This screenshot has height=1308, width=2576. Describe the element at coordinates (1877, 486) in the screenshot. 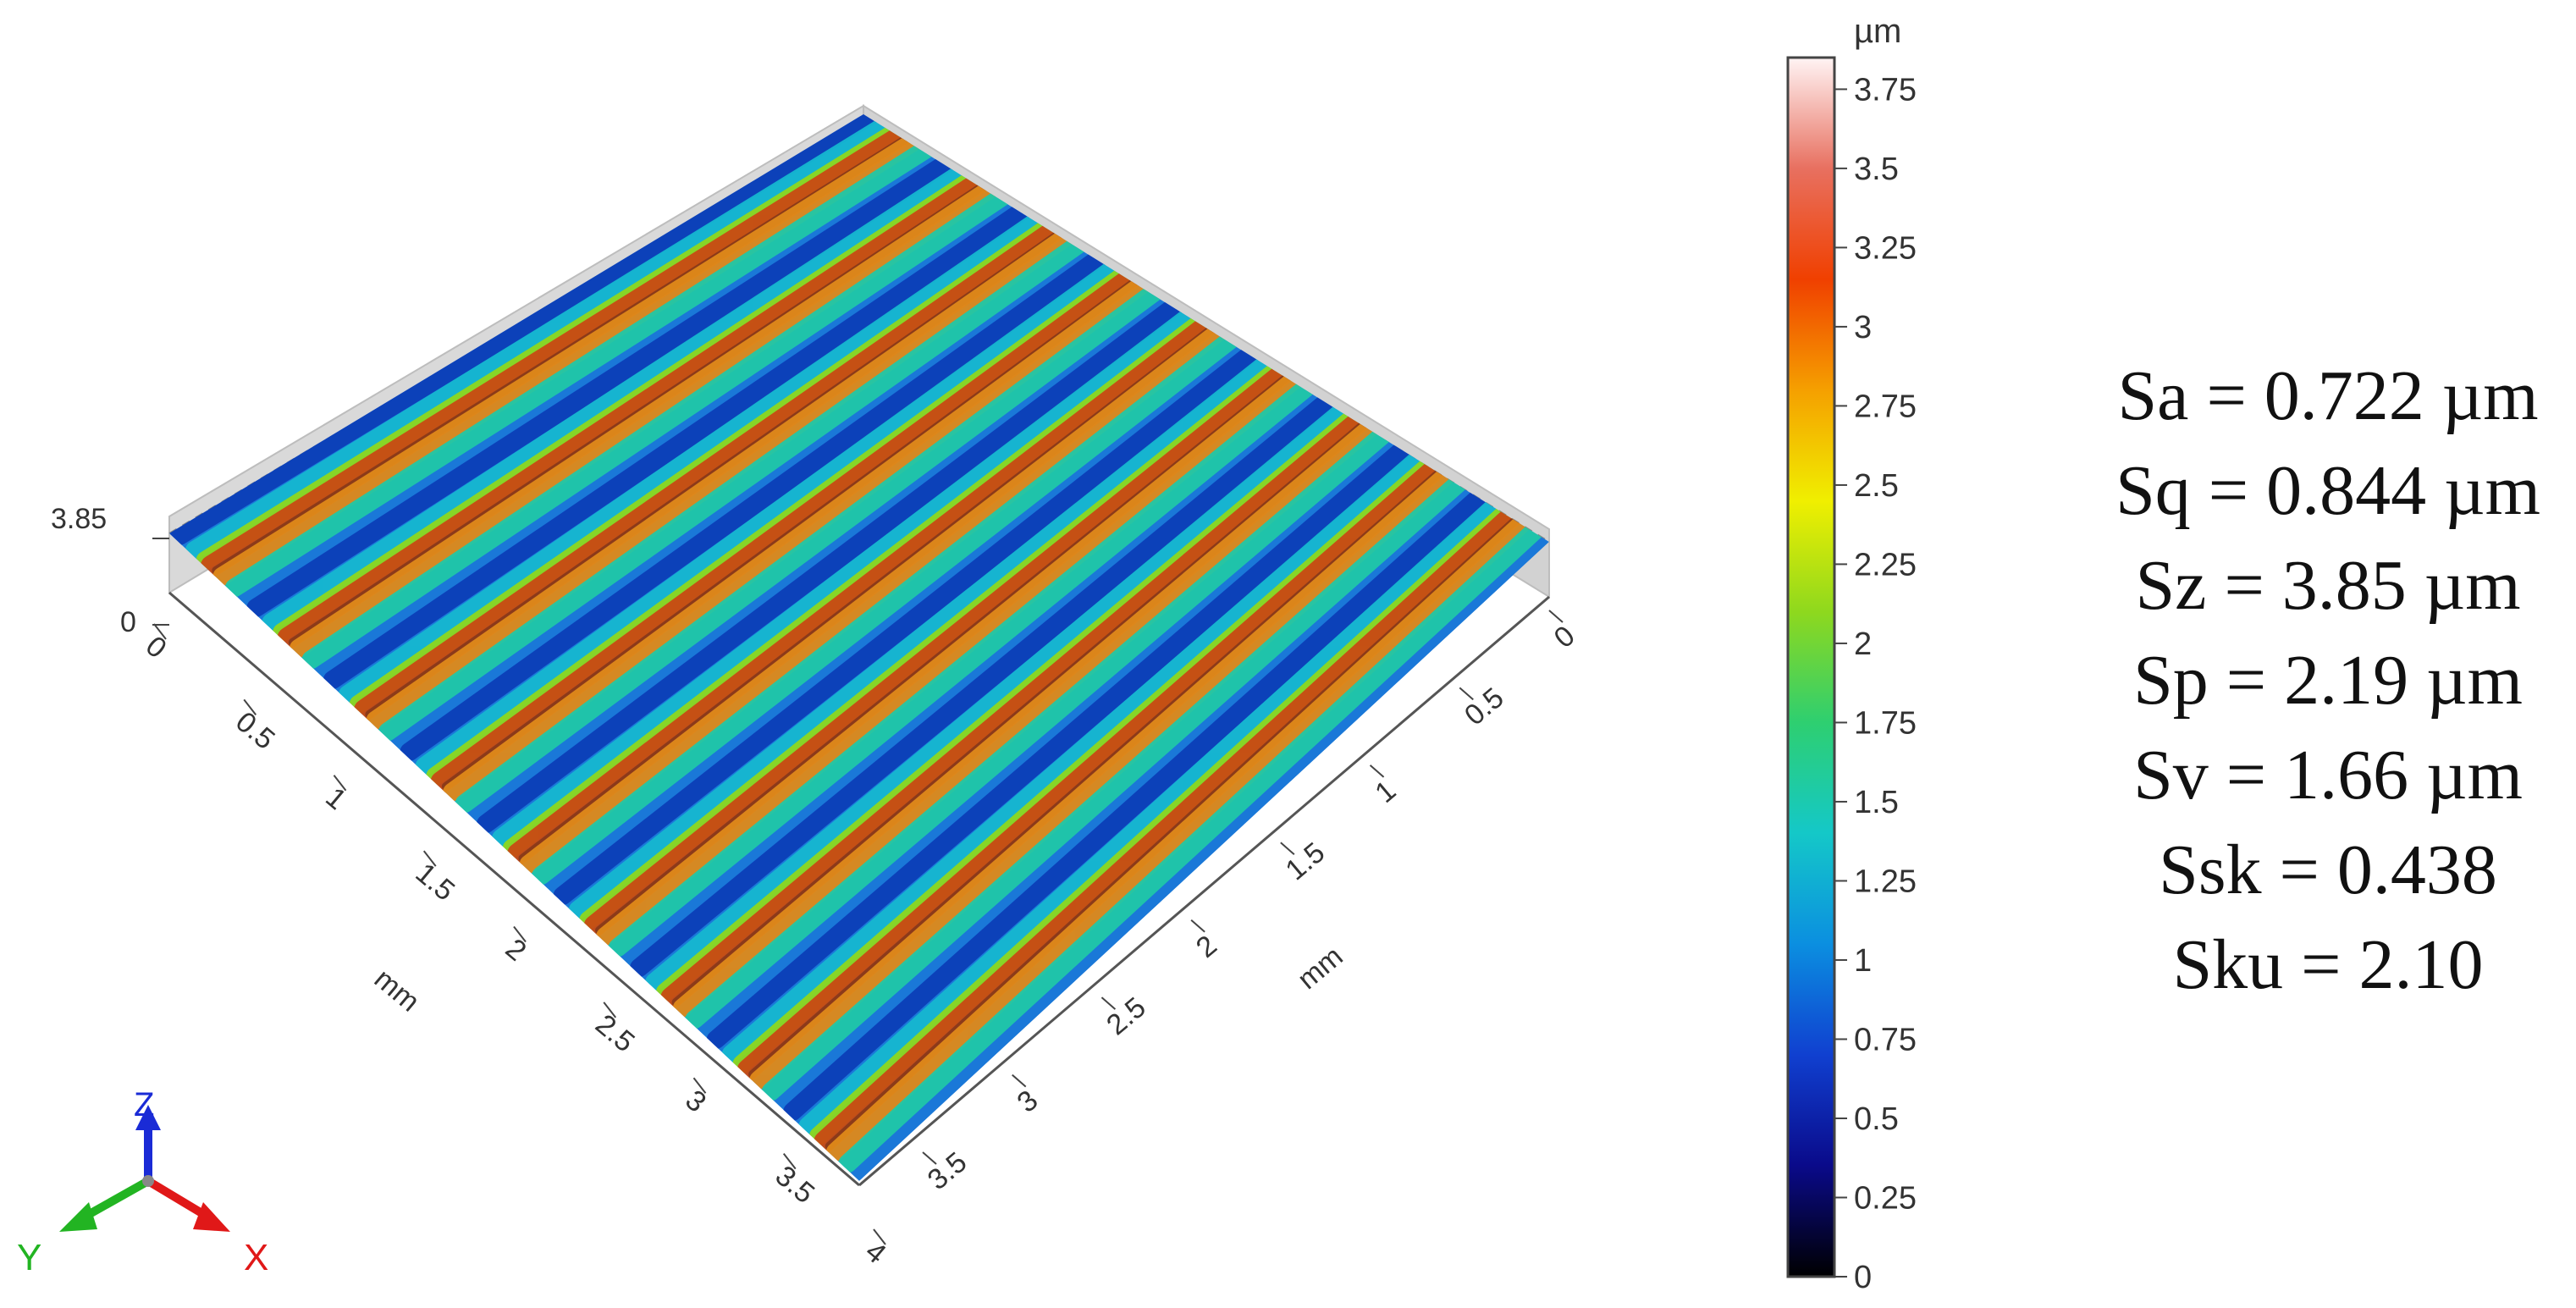

I see `colorbar-tick-label: 2.5` at that location.